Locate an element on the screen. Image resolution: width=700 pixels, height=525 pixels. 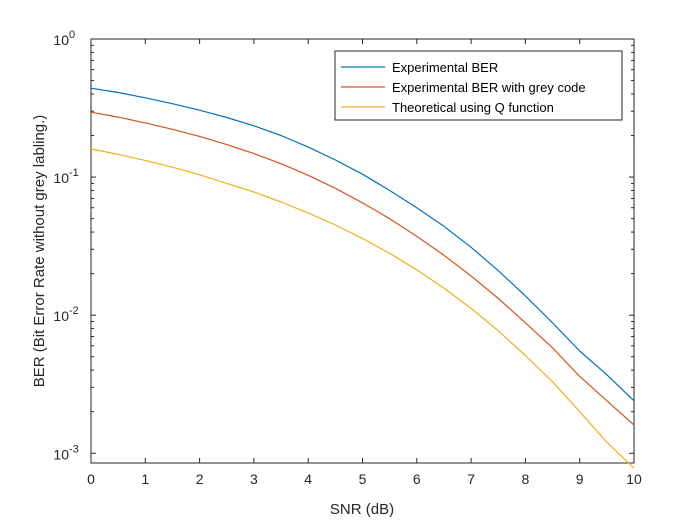
x-tick-label: 5 is located at coordinates (363, 479).